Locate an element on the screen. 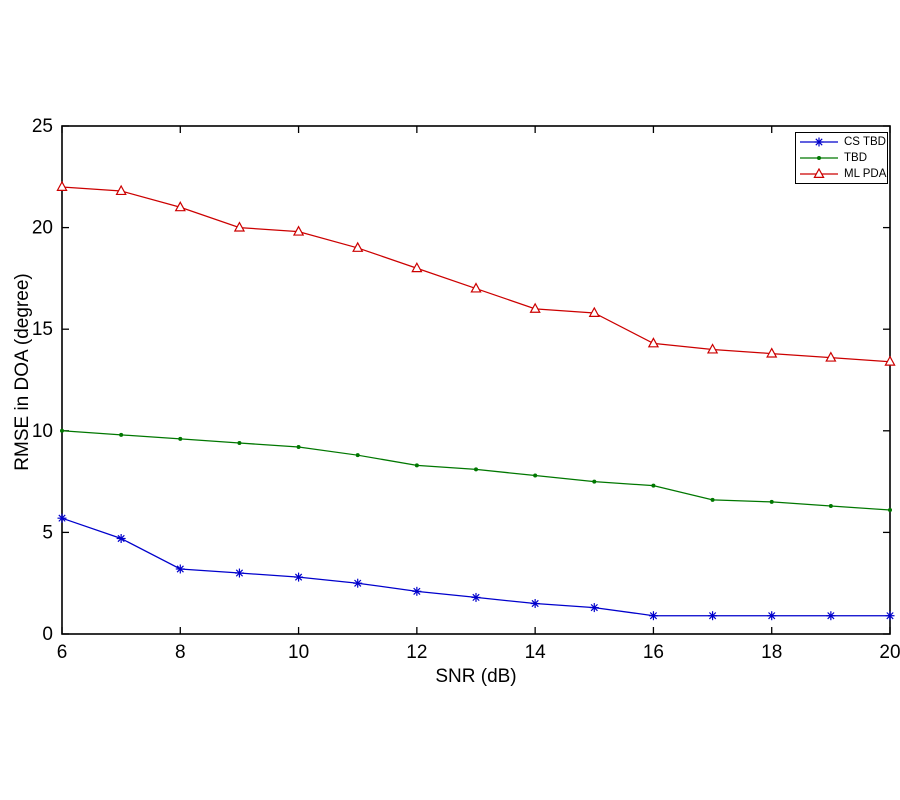  x-axis-label: SNR (dB) is located at coordinates (476, 676).